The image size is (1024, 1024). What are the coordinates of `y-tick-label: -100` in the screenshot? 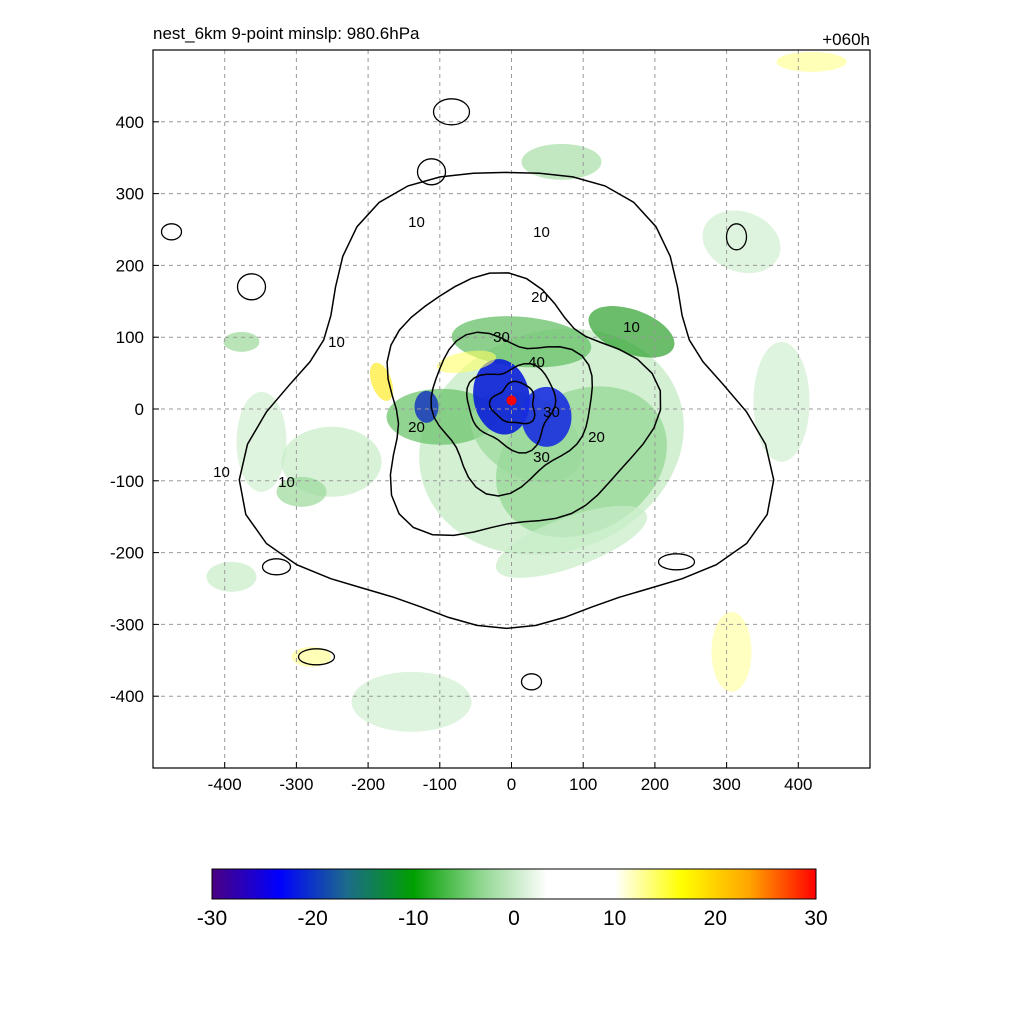 It's located at (127, 481).